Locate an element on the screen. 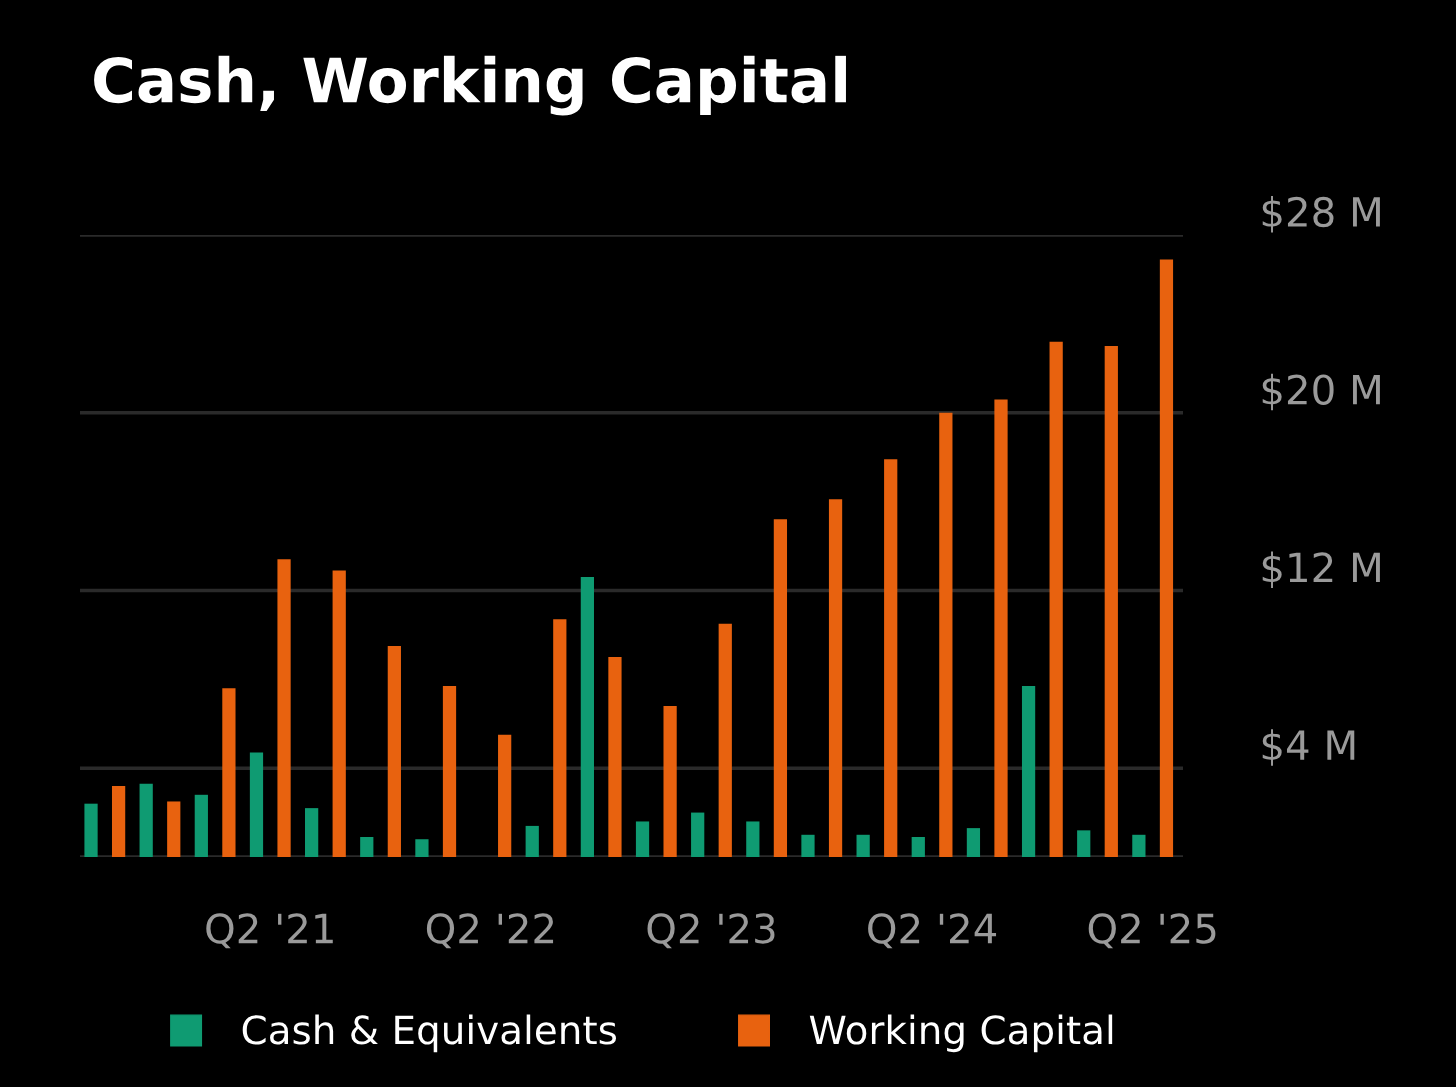 The image size is (1456, 1087). y-tick-label: $28 M is located at coordinates (1321, 214).